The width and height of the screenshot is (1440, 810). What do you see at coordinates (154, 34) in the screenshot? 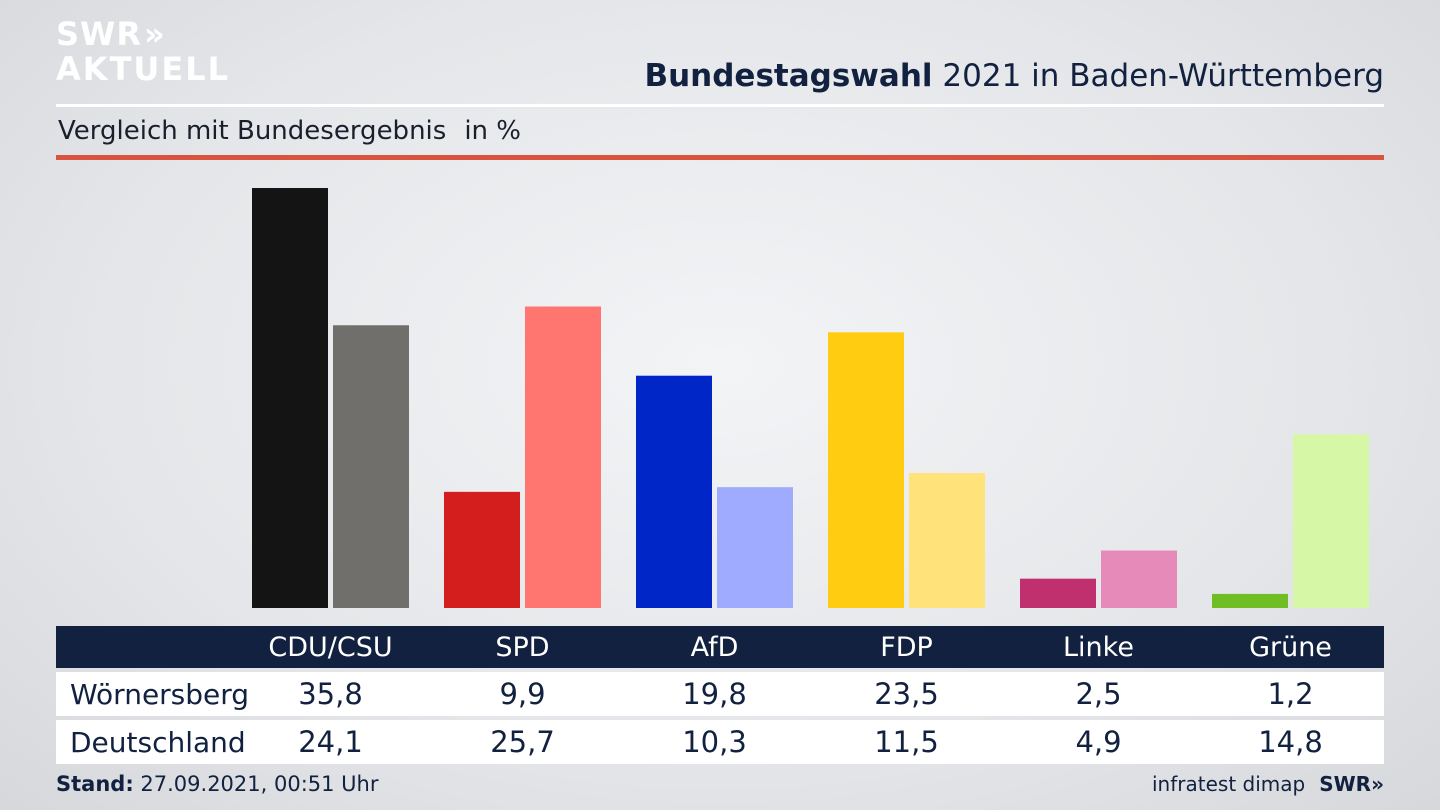
I see `logo-arrows-icon: »` at bounding box center [154, 34].